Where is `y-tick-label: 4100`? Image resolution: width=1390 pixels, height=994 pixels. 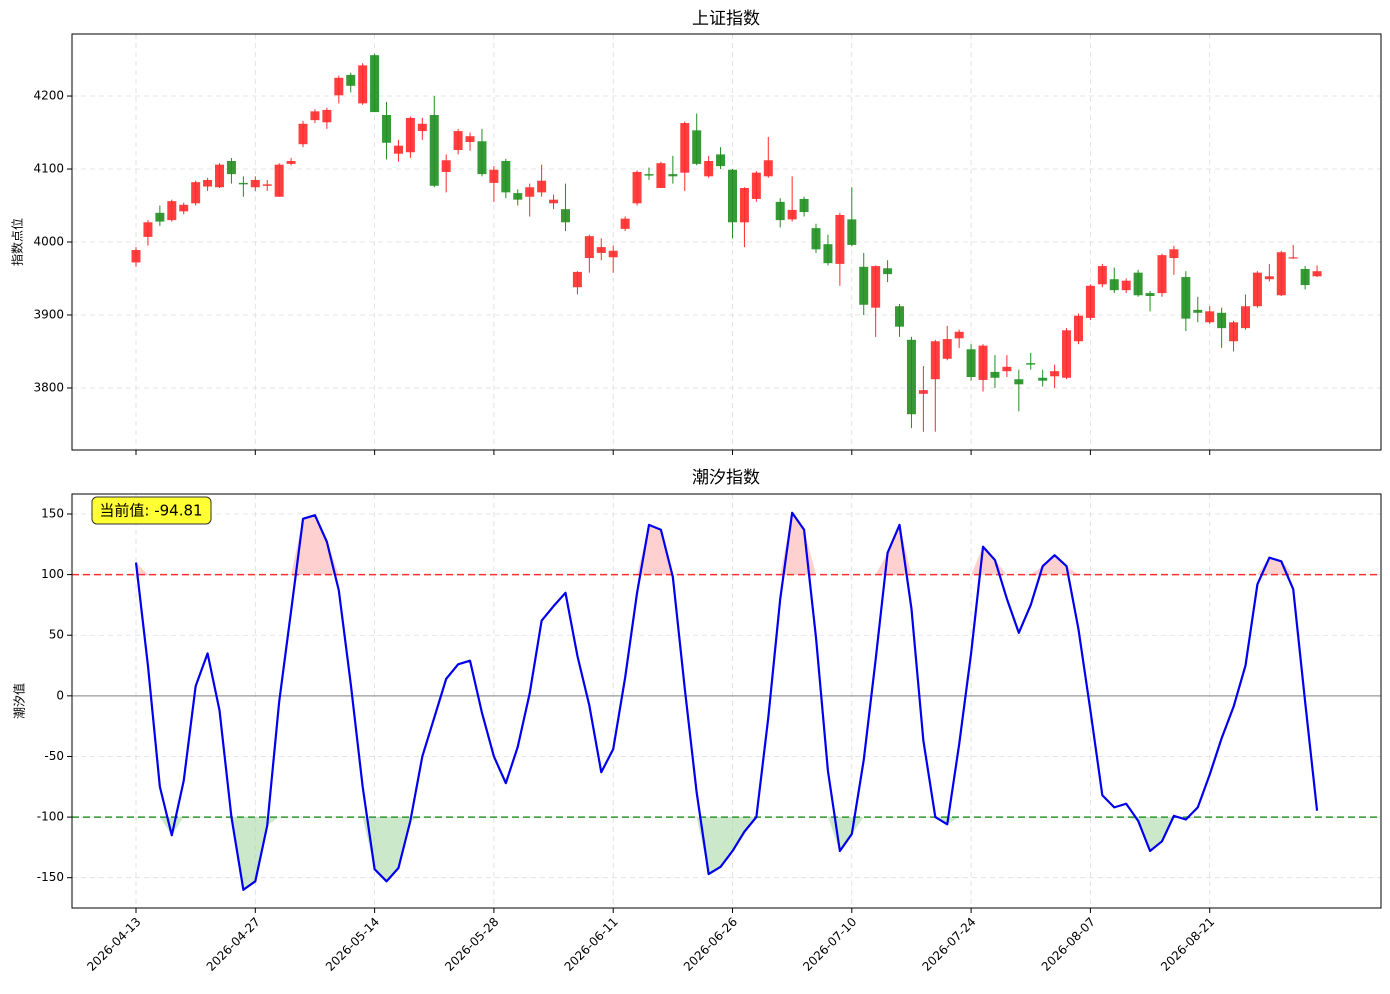 y-tick-label: 4100 is located at coordinates (48, 169).